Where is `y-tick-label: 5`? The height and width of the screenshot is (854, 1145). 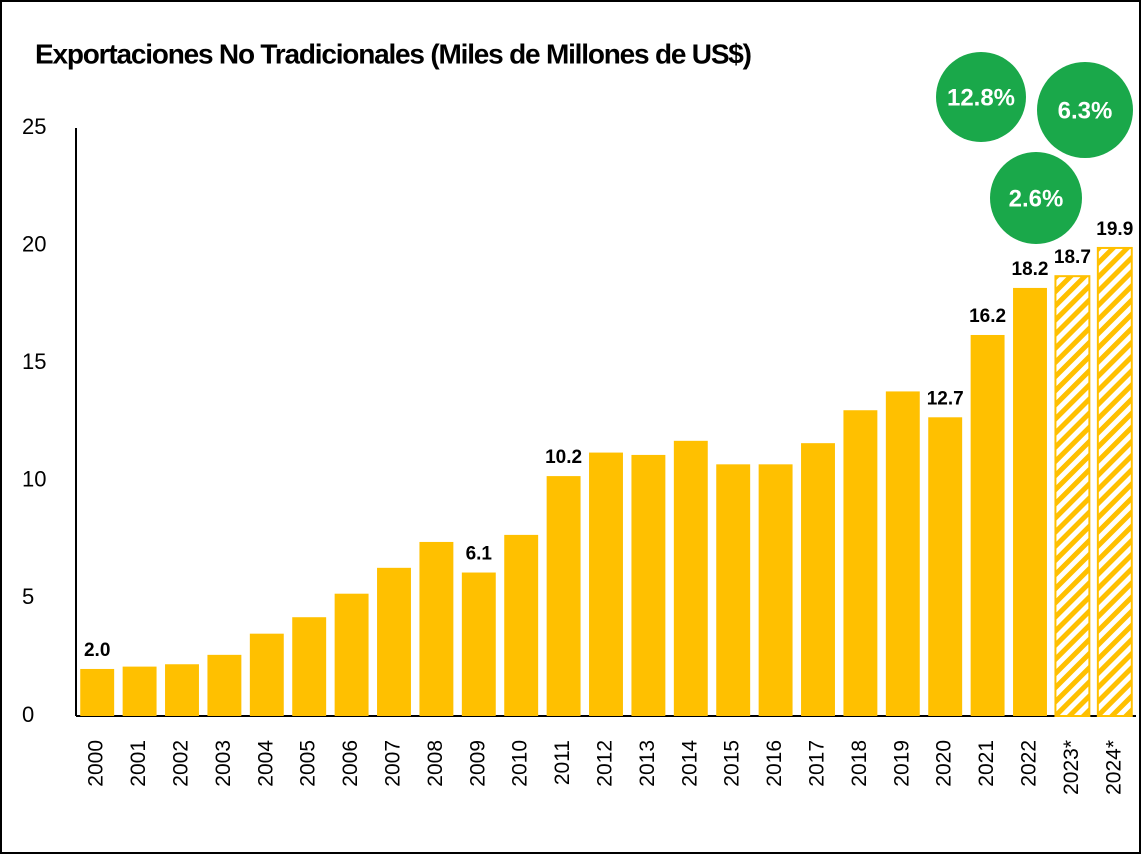
y-tick-label: 5 is located at coordinates (28, 596).